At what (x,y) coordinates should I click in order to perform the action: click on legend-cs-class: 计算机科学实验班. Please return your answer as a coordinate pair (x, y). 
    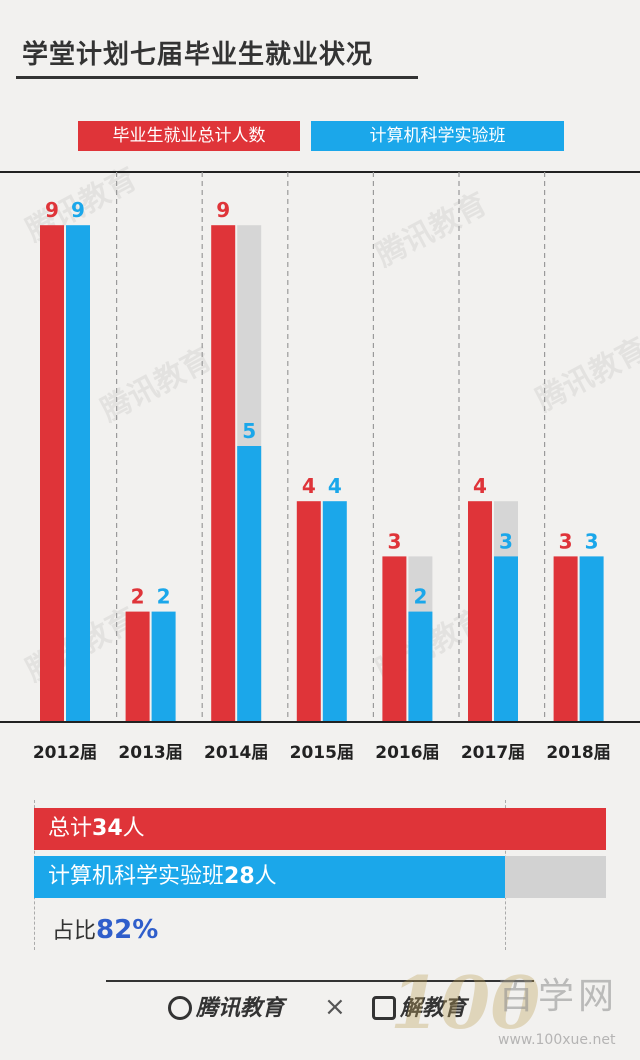
    Looking at the image, I should click on (437, 136).